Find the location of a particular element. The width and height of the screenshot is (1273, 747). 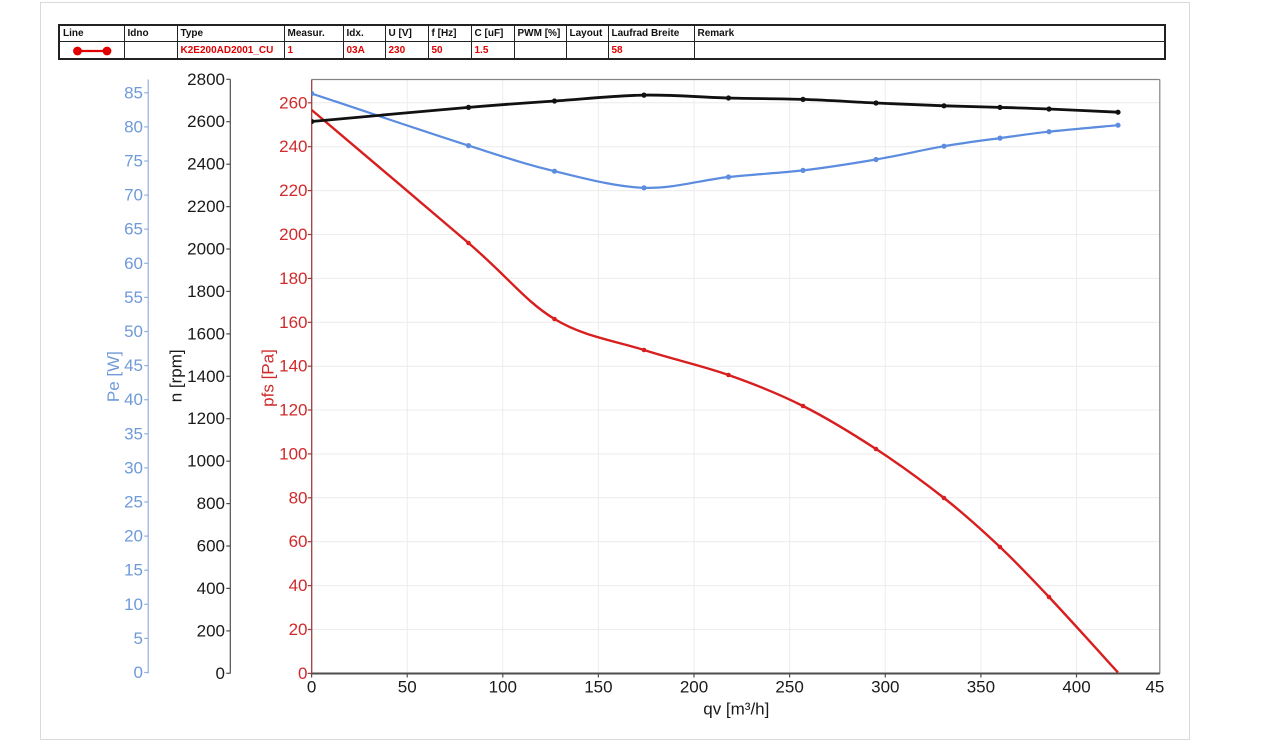

svg-text: 150 is located at coordinates (598, 687).